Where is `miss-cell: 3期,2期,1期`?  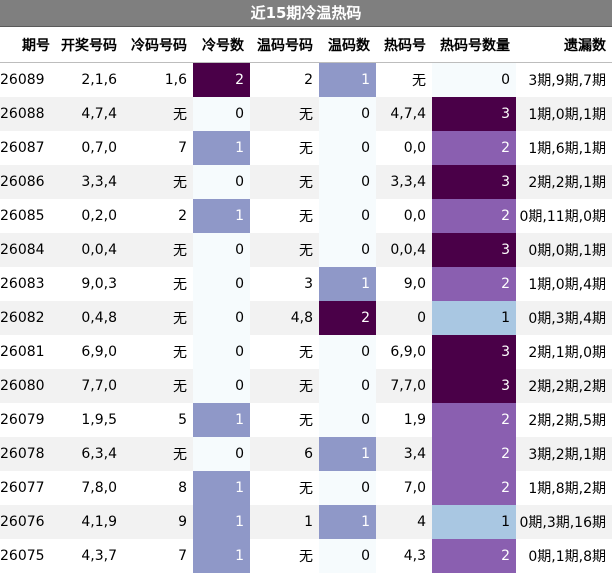
miss-cell: 3期,2期,1期 is located at coordinates (564, 454).